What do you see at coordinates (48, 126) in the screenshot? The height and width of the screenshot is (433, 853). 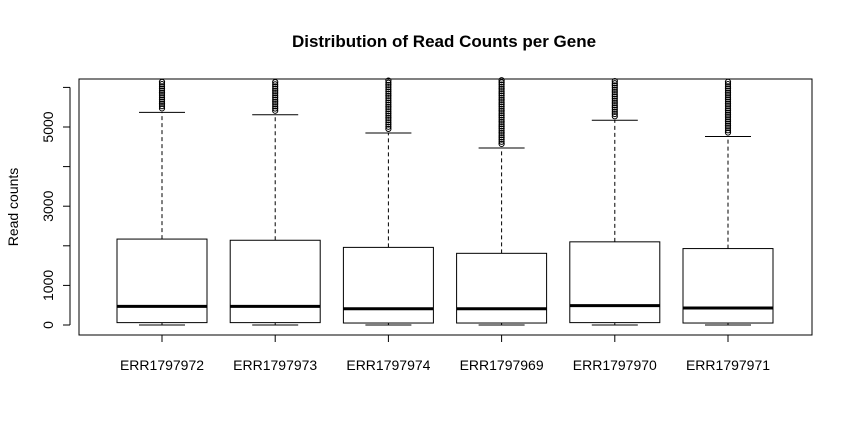 I see `y-tick-label: 5000` at bounding box center [48, 126].